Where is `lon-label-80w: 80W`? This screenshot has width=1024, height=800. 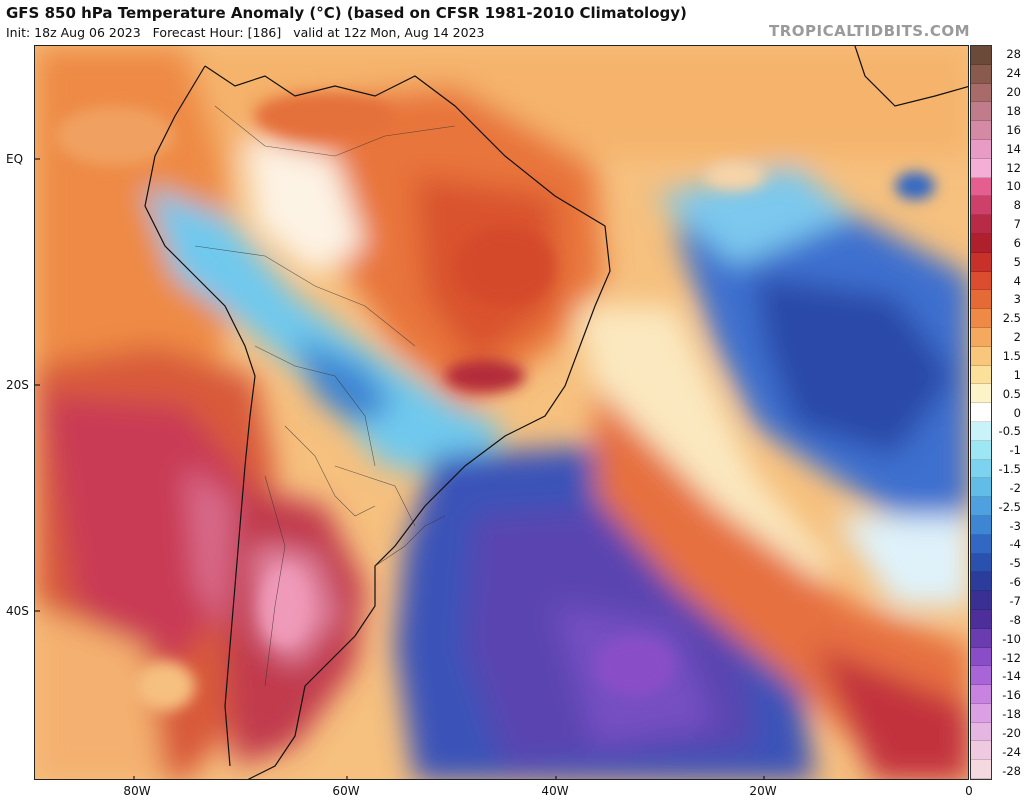 lon-label-80w: 80W is located at coordinates (137, 791).